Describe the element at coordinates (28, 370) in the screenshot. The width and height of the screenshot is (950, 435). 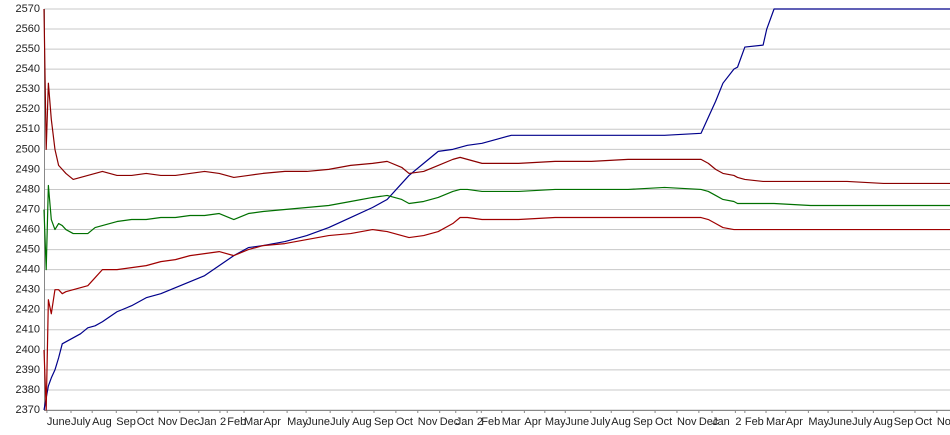
I see `y-tick-label: 2390` at that location.